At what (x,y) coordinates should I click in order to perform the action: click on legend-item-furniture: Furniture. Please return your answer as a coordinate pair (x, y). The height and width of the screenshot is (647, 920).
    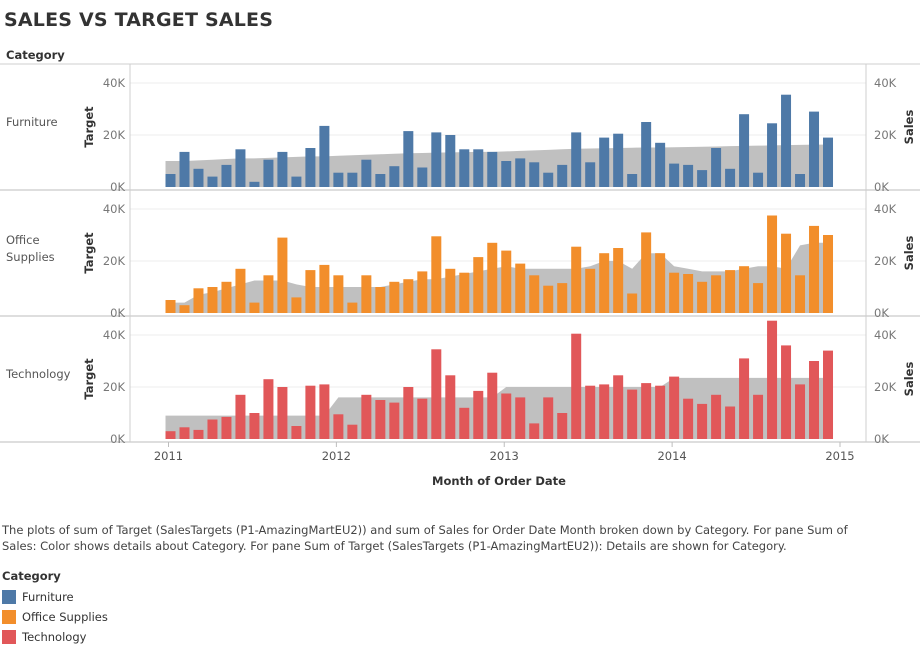
    Looking at the image, I should click on (55, 597).